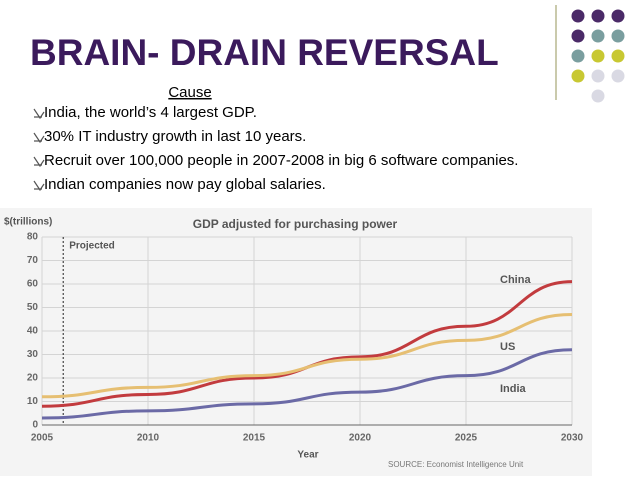 The image size is (638, 479). I want to click on chart-title: GDP adjusted for purchasing power, so click(295, 224).